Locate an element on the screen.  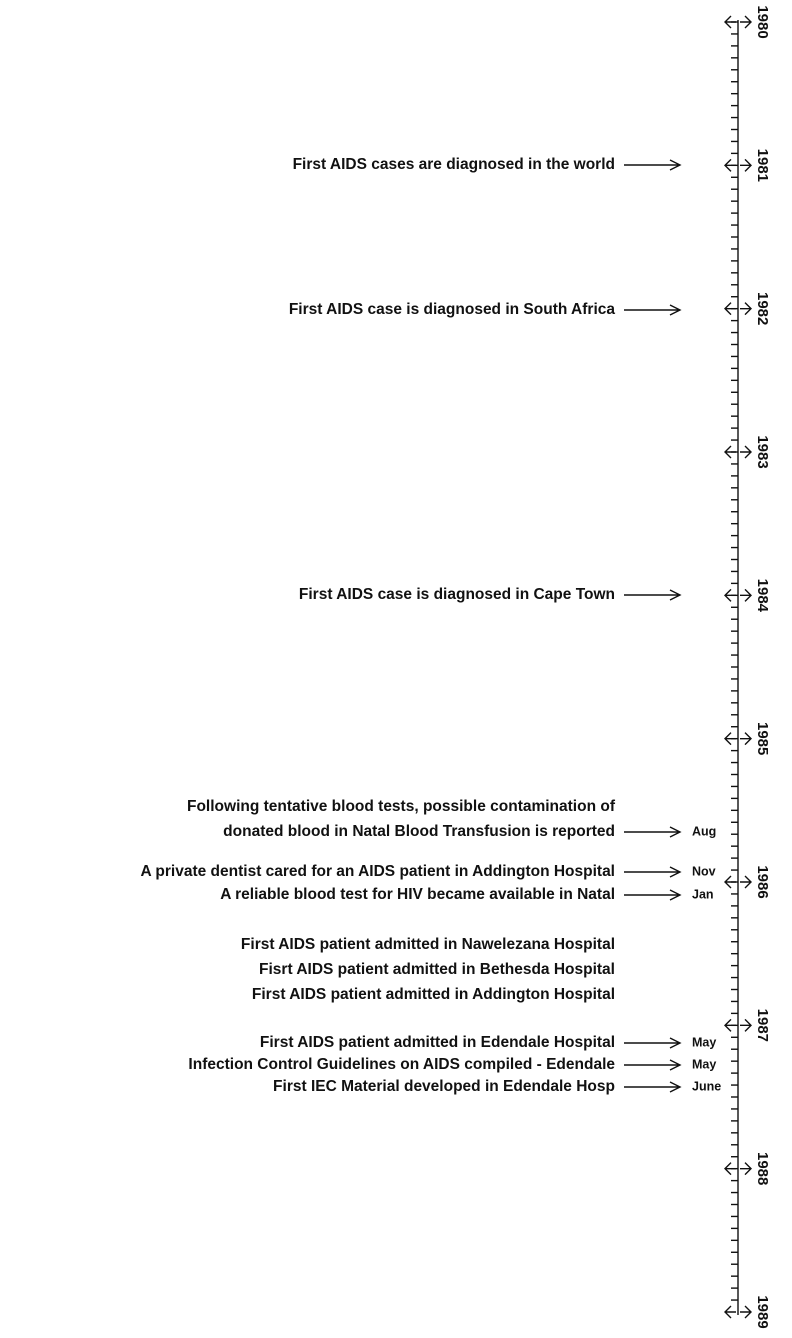
year-label: 1983 is located at coordinates (762, 451).